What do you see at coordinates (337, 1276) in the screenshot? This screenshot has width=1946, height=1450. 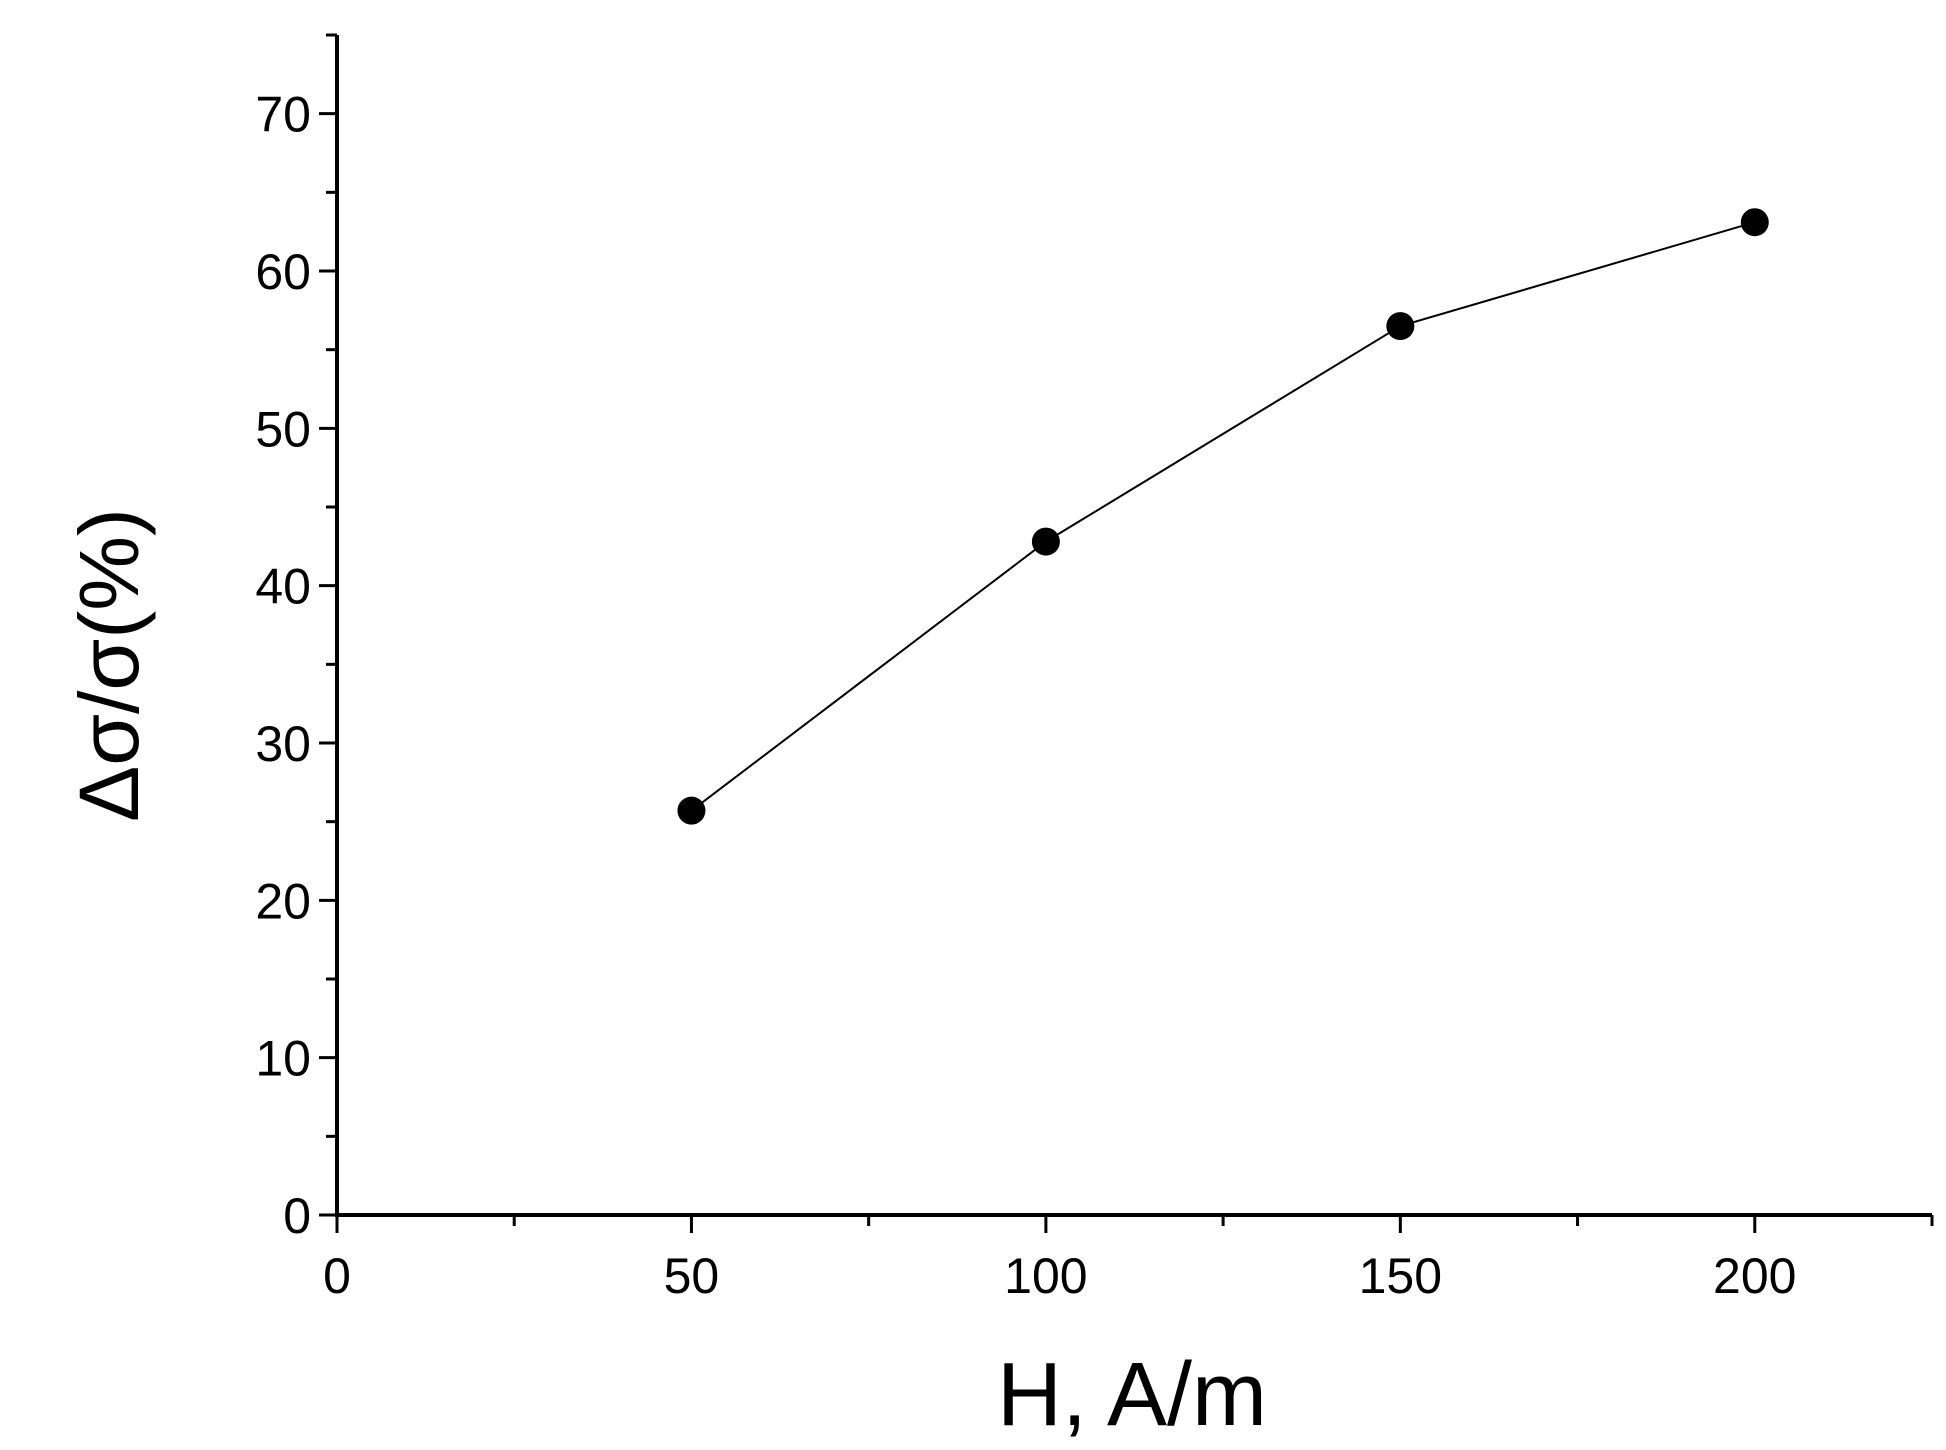 I see `x-tick-label: 0` at bounding box center [337, 1276].